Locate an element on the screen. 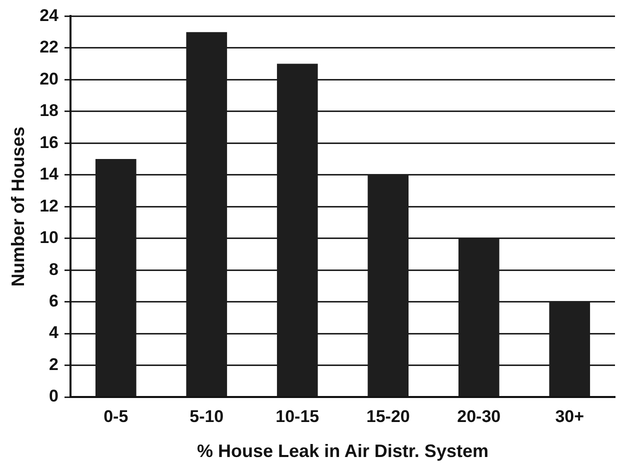 Image resolution: width=617 pixels, height=471 pixels. y-tick-label: 2 is located at coordinates (54, 364).